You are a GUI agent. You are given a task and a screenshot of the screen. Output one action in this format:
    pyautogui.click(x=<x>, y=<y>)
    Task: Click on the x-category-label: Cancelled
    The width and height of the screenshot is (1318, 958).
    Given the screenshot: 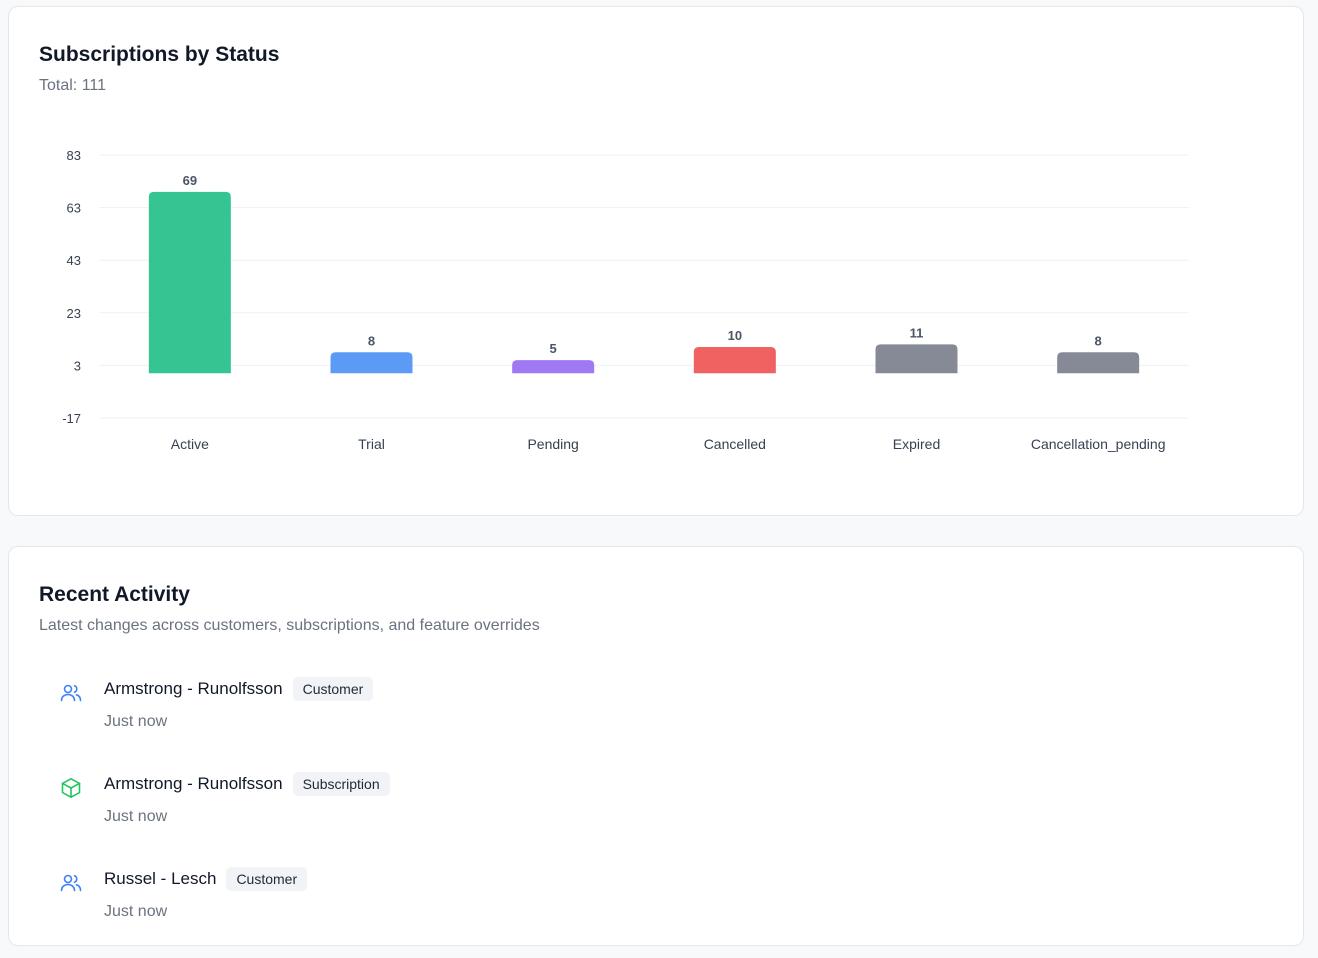 What is the action you would take?
    pyautogui.click(x=735, y=444)
    